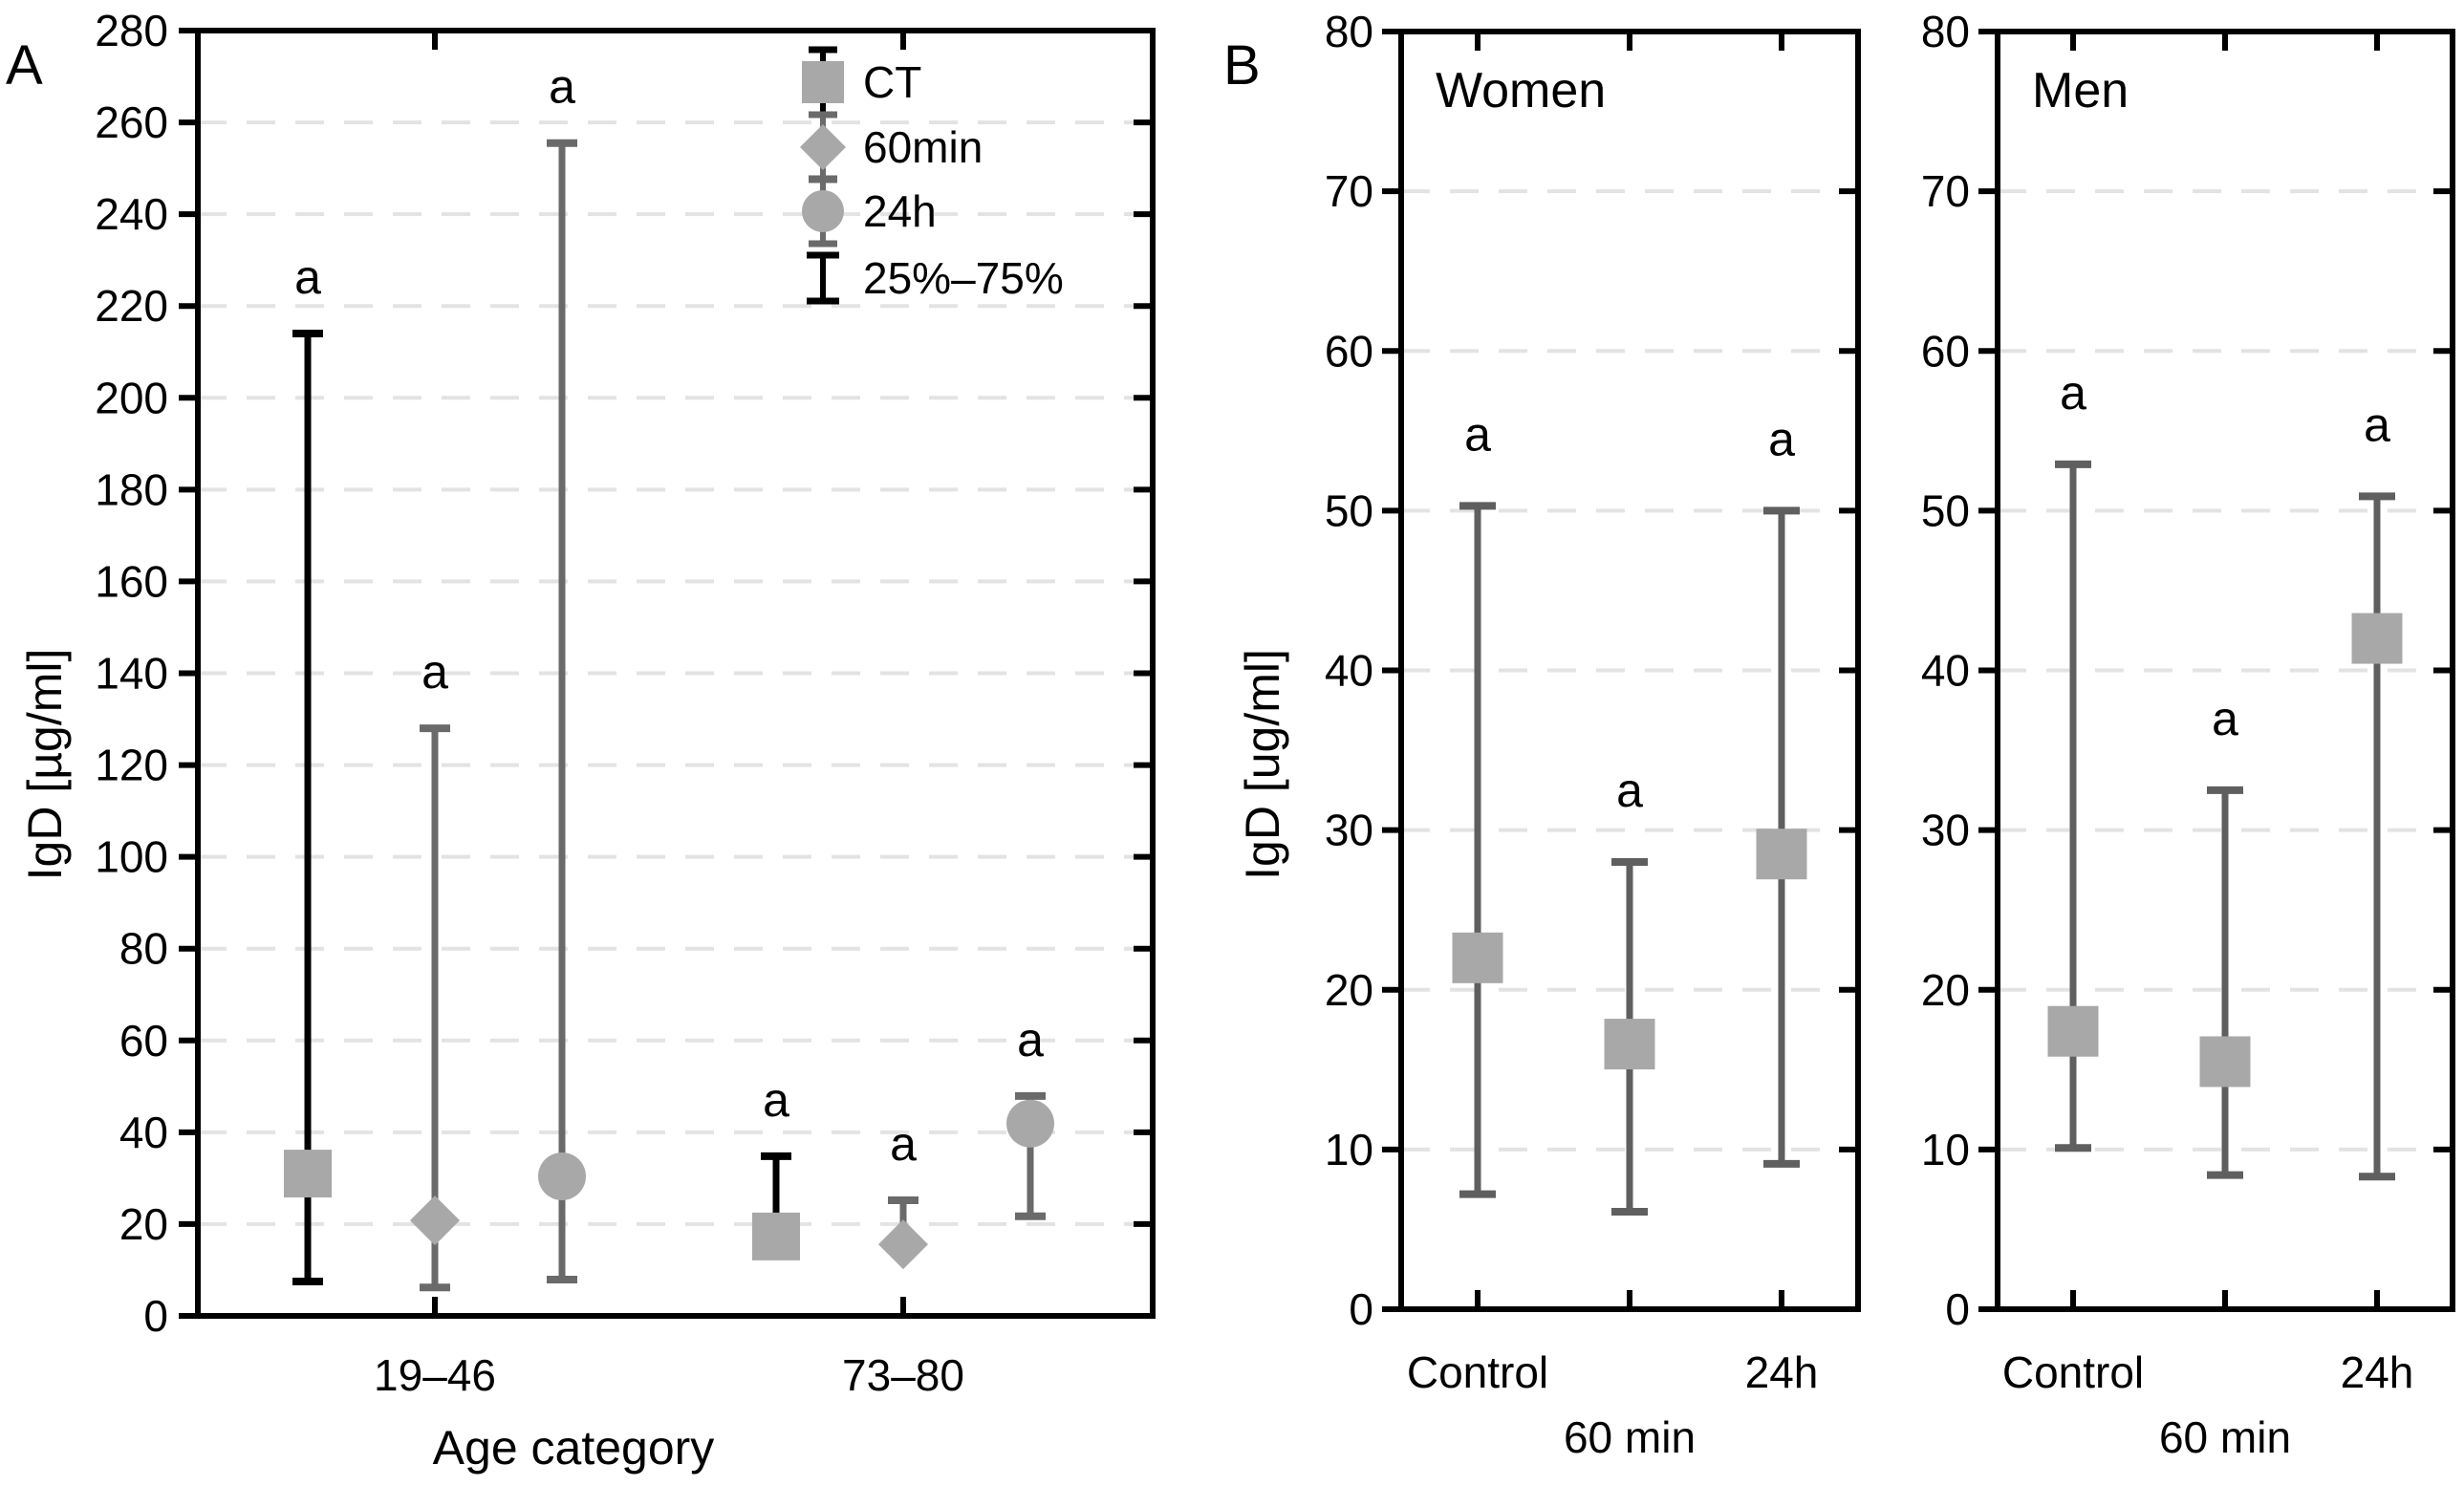 This screenshot has height=1486, width=2464. What do you see at coordinates (923, 147) in the screenshot?
I see `legend-label: 60min` at bounding box center [923, 147].